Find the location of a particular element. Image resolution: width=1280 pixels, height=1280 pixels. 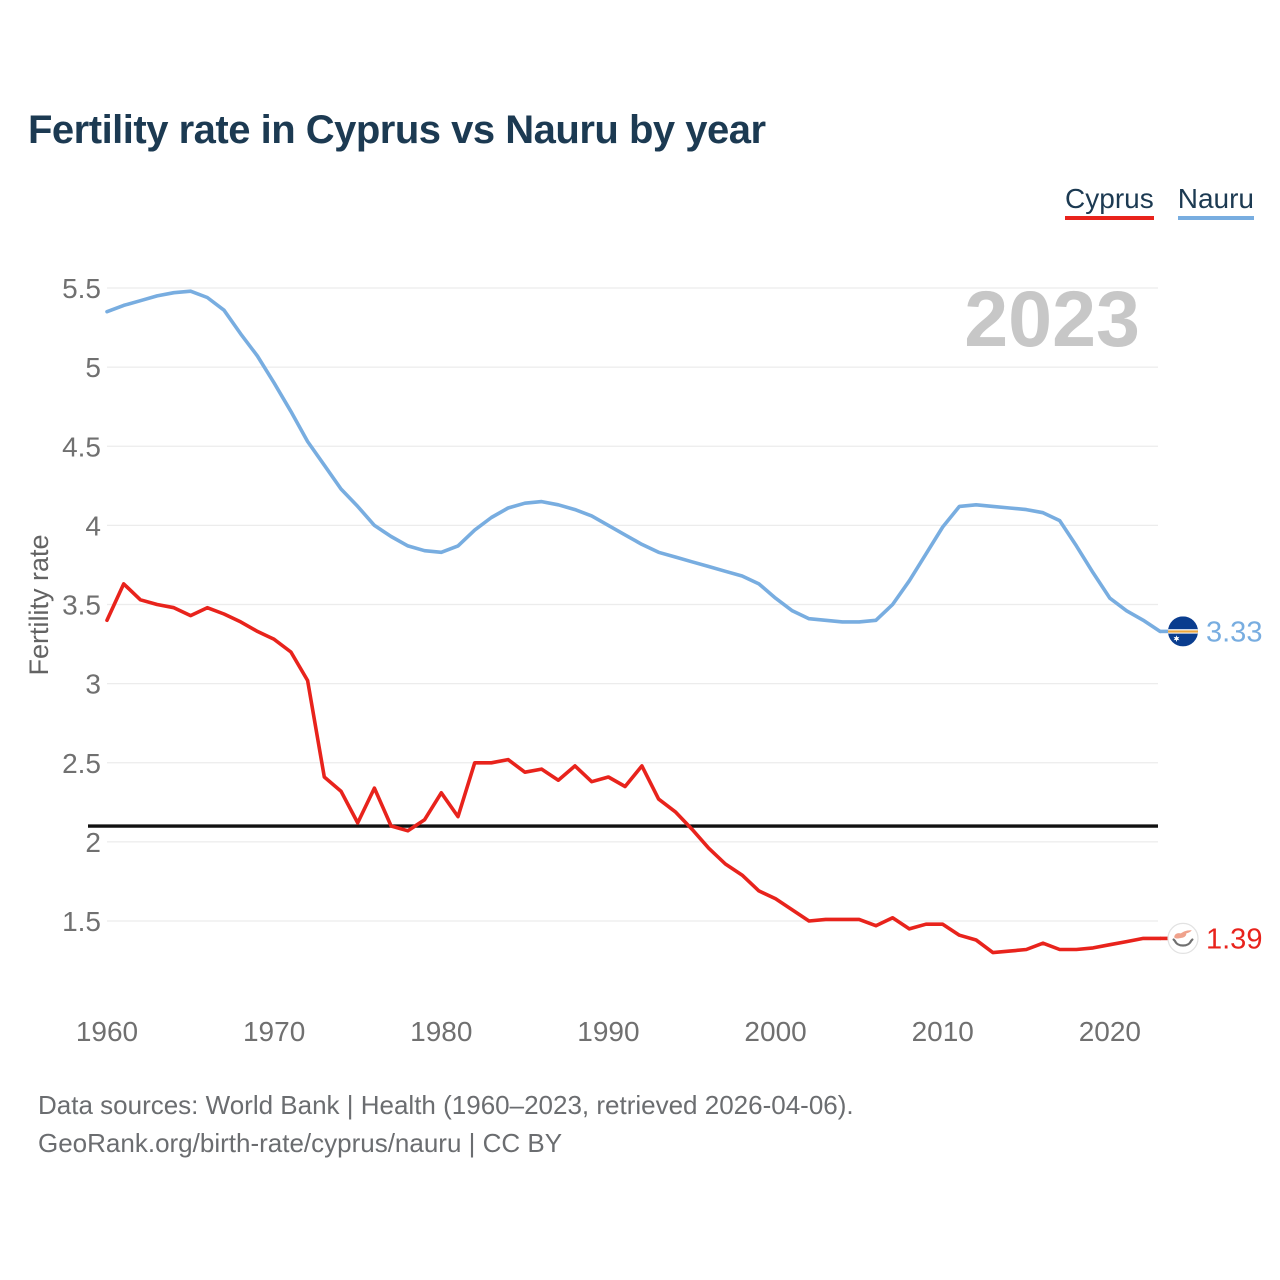

x-tick-label: 1990 is located at coordinates (608, 1031).